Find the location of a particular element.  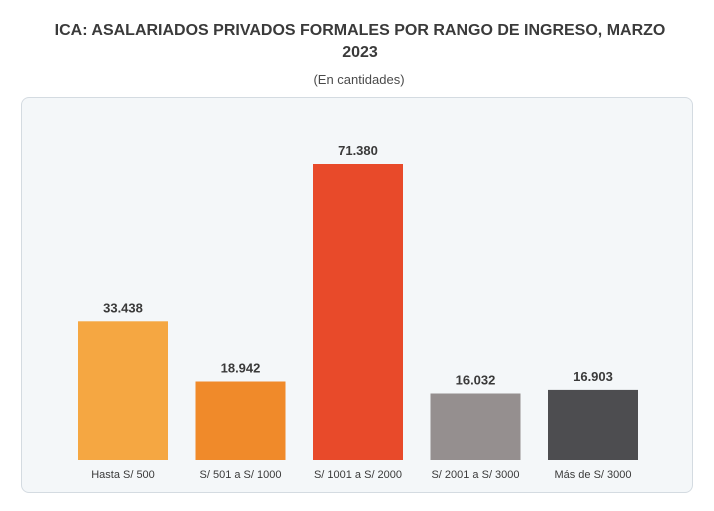

chart-subtitle: (En cantidades) is located at coordinates (359, 79).